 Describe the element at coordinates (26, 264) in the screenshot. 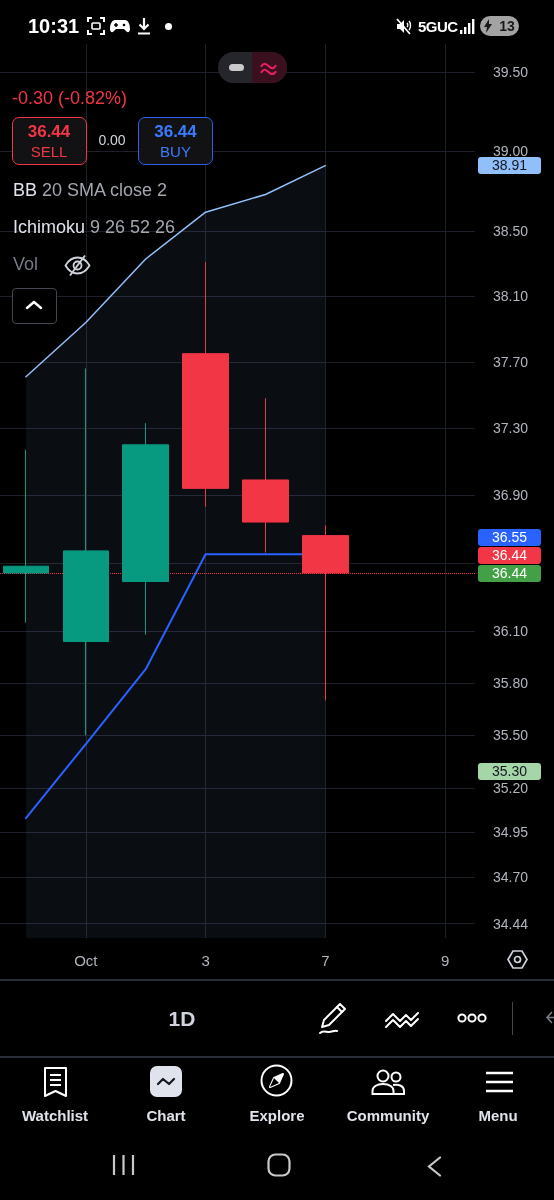

I see `annotation: Vol` at that location.